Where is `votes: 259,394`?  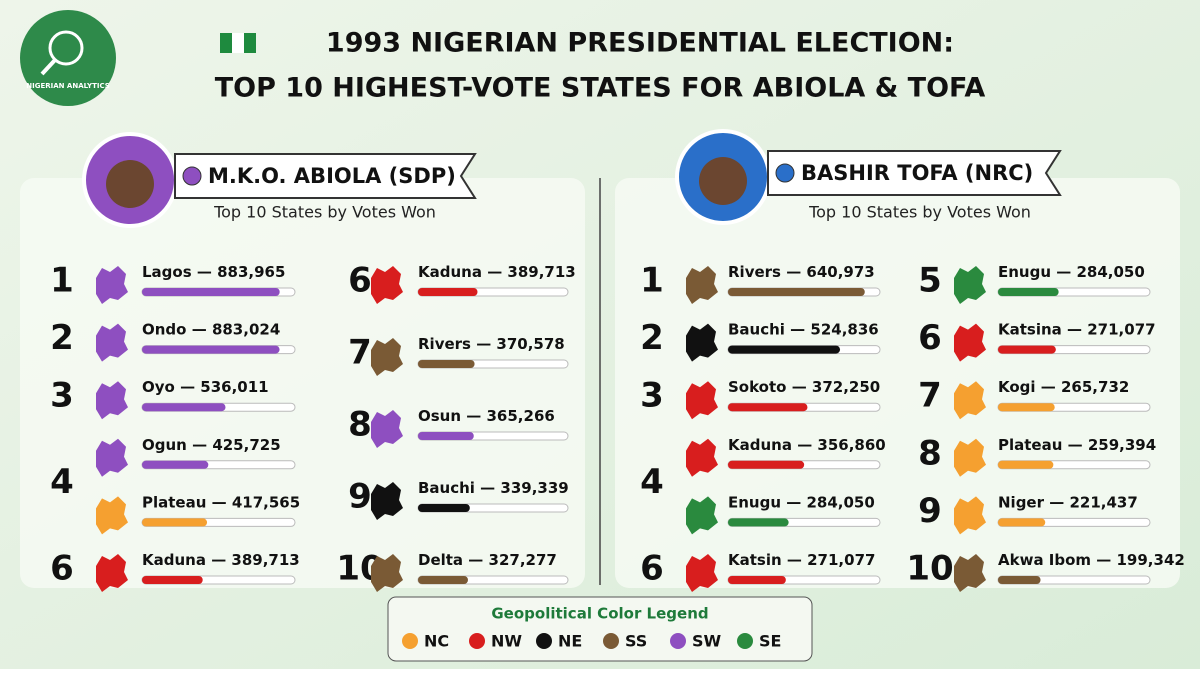
votes: 259,394 is located at coordinates (1122, 444).